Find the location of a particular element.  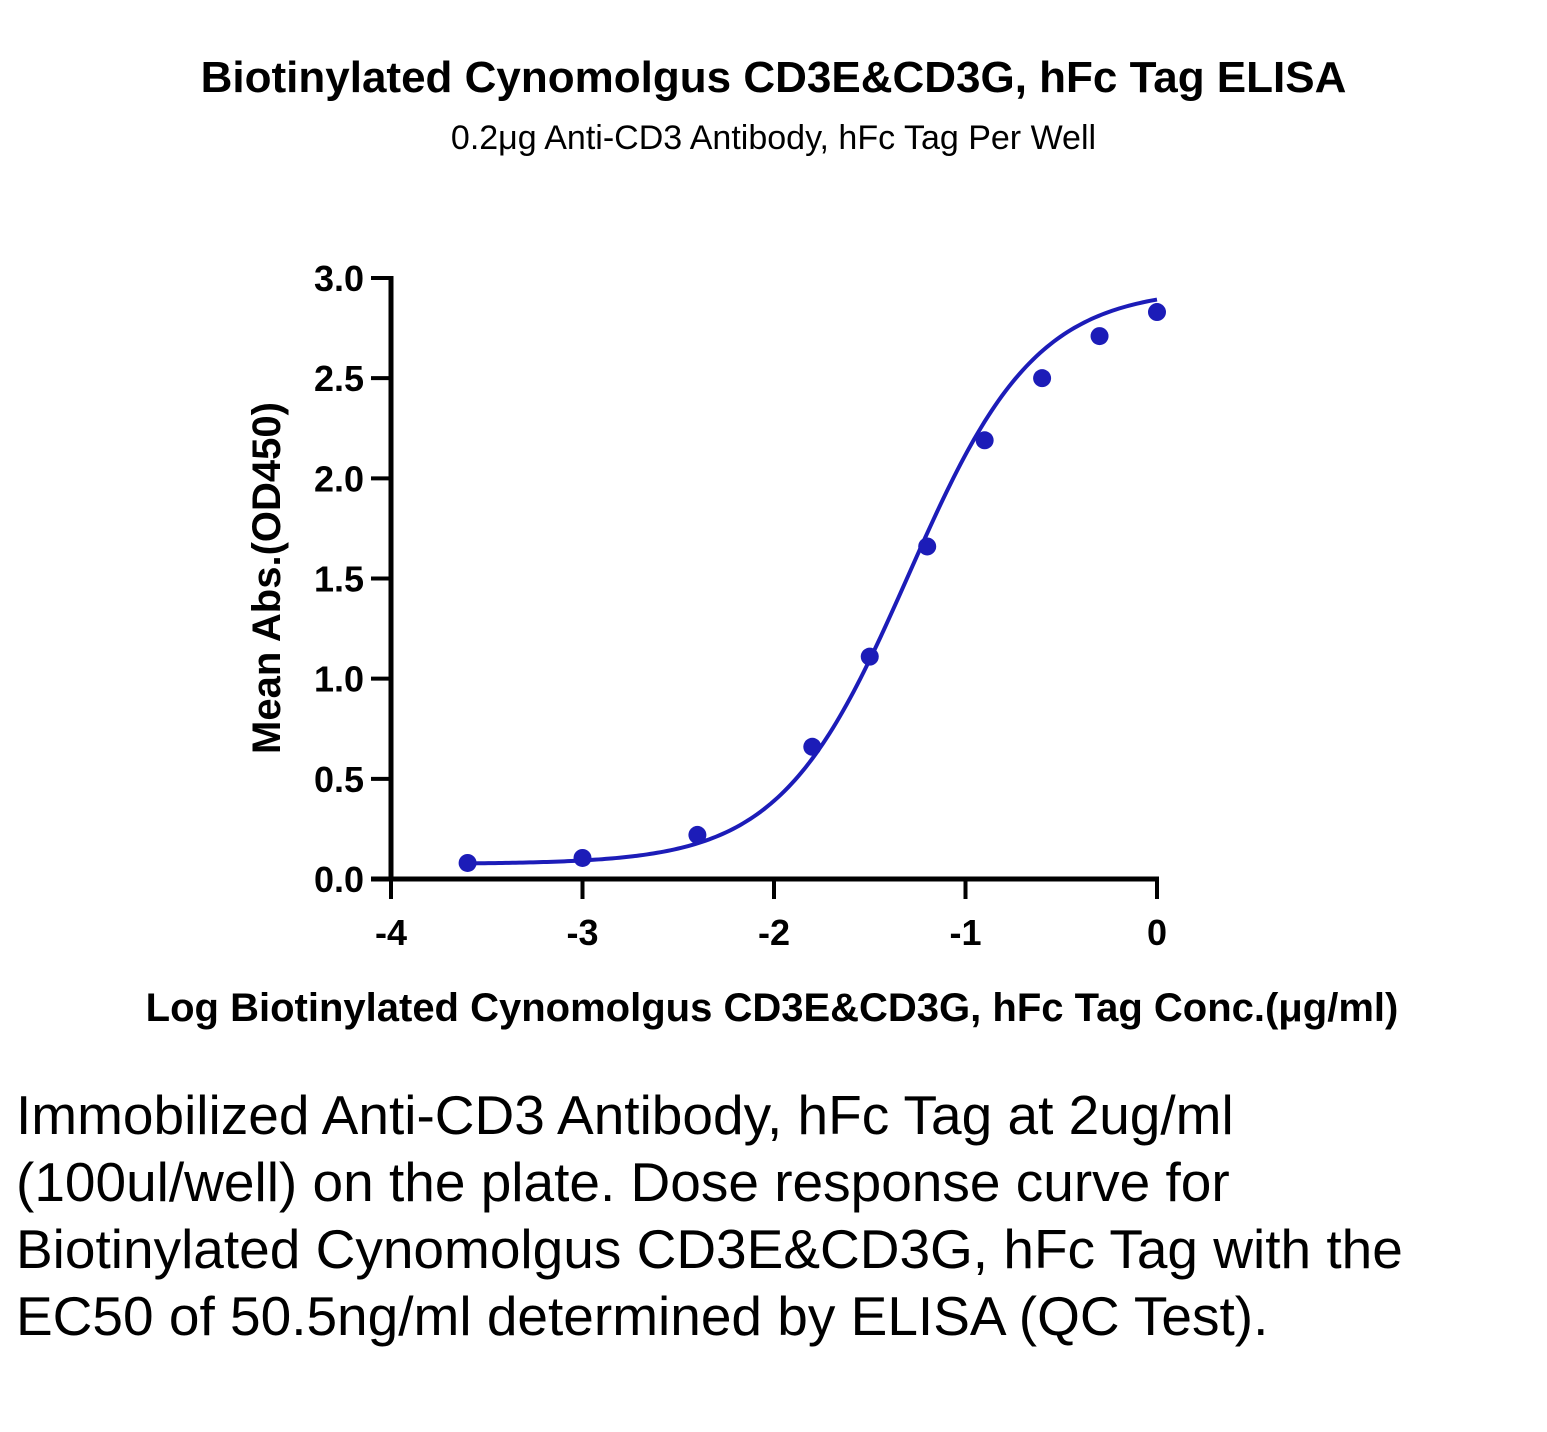

x-axis: -4 -3 -2 -1 0 is located at coordinates (769, 914).